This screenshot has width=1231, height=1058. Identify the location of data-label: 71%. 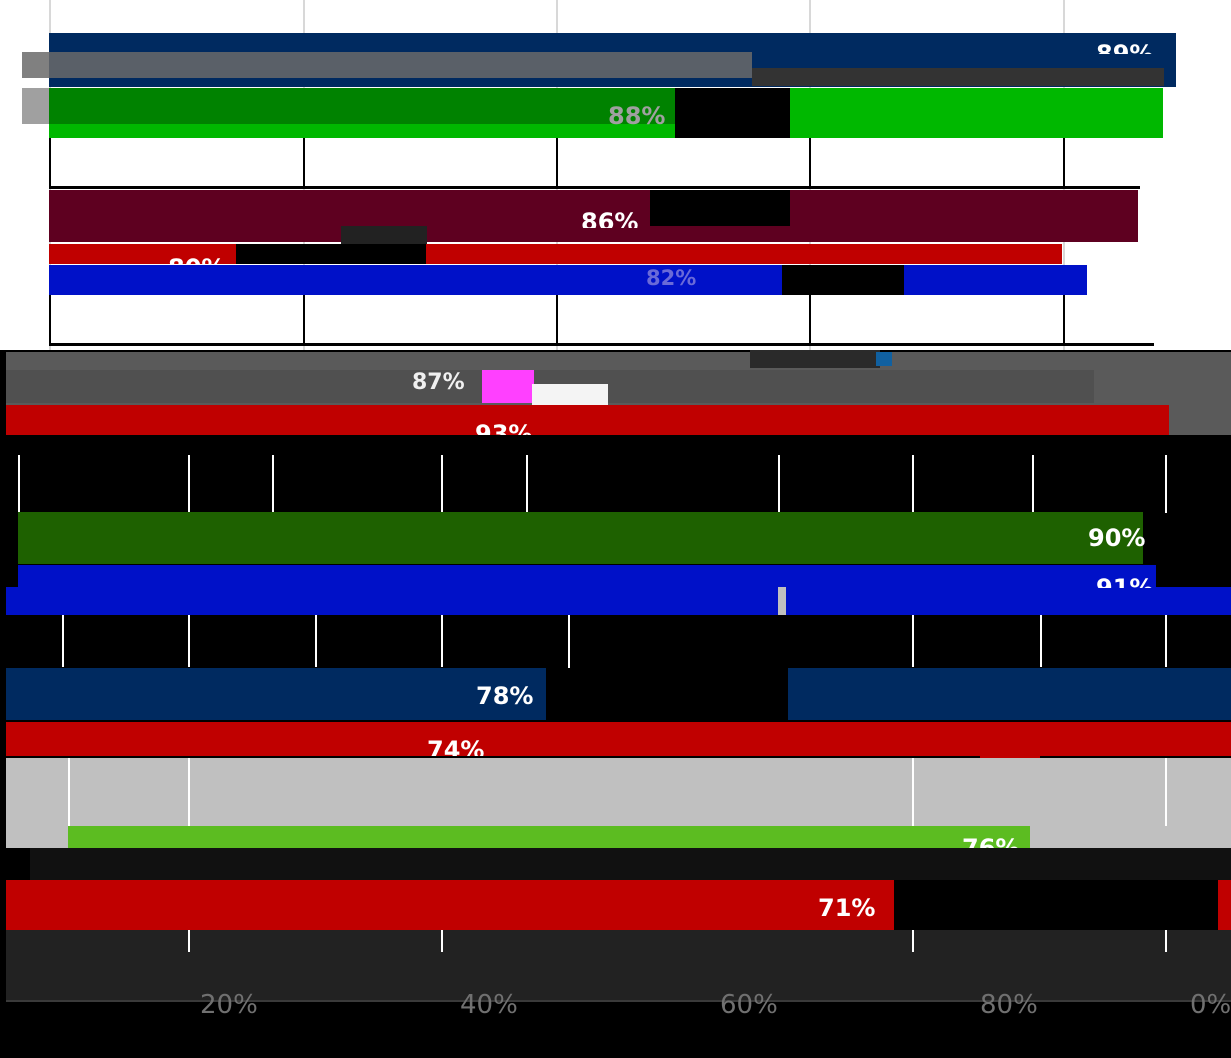
(847, 908).